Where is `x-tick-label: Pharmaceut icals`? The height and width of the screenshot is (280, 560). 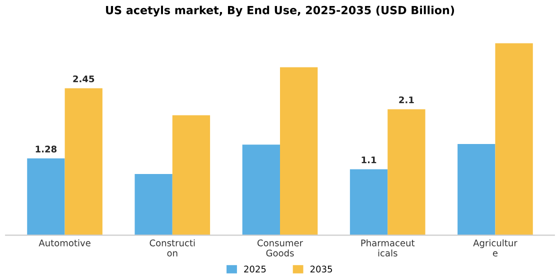
x-tick-label: Pharmaceut icals is located at coordinates (388, 247).